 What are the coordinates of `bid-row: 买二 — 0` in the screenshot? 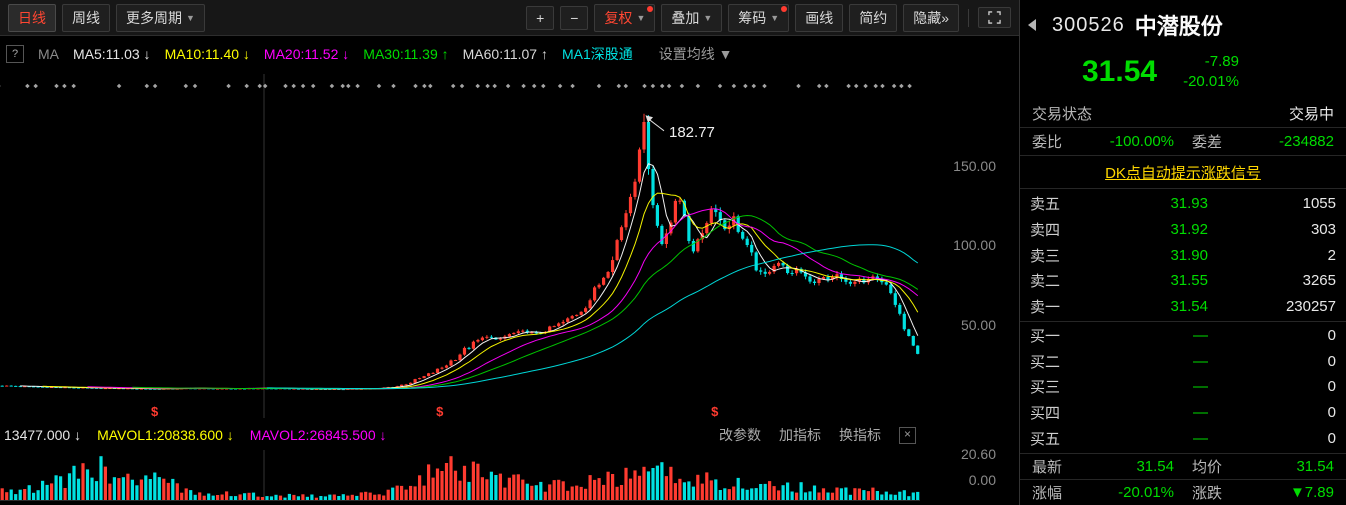 It's located at (1183, 361).